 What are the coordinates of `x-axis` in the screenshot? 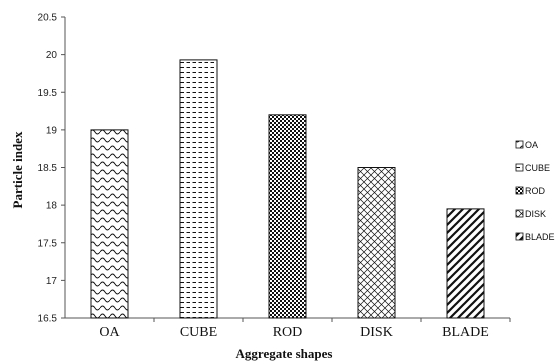 It's located at (288, 319).